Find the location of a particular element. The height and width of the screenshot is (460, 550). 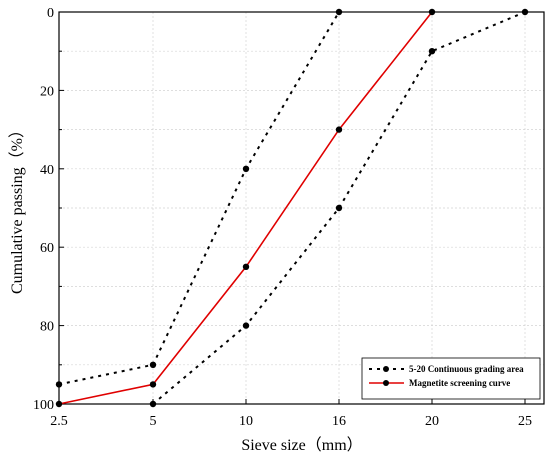

legend-label-1: Magnetite screening curve is located at coordinates (459, 383).